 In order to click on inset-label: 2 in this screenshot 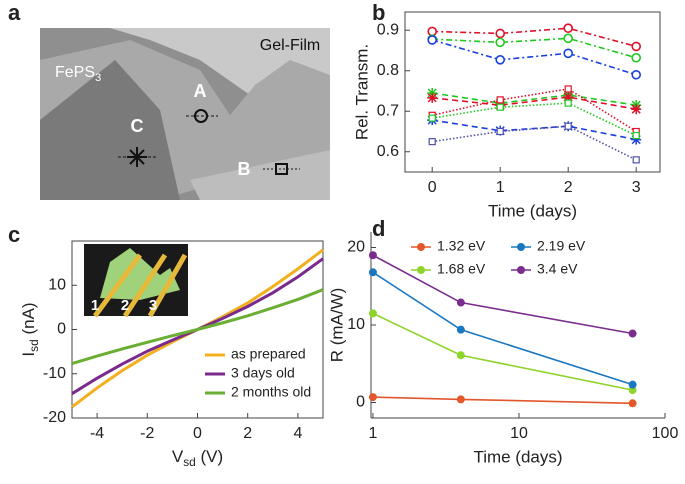, I will do `click(125, 305)`.